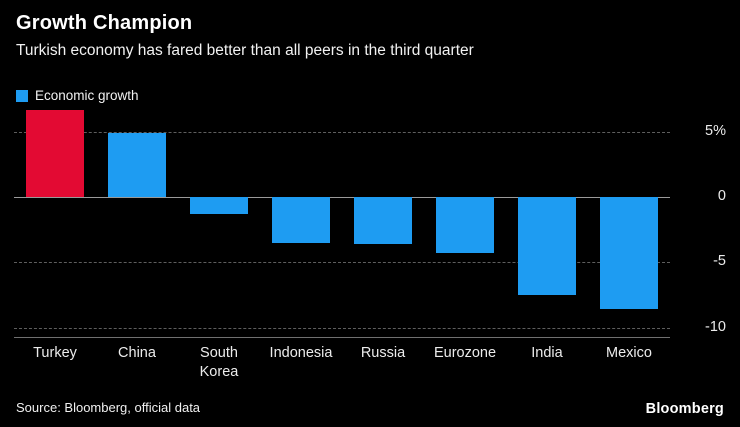  Describe the element at coordinates (137, 165) in the screenshot. I see `bar-china` at that location.